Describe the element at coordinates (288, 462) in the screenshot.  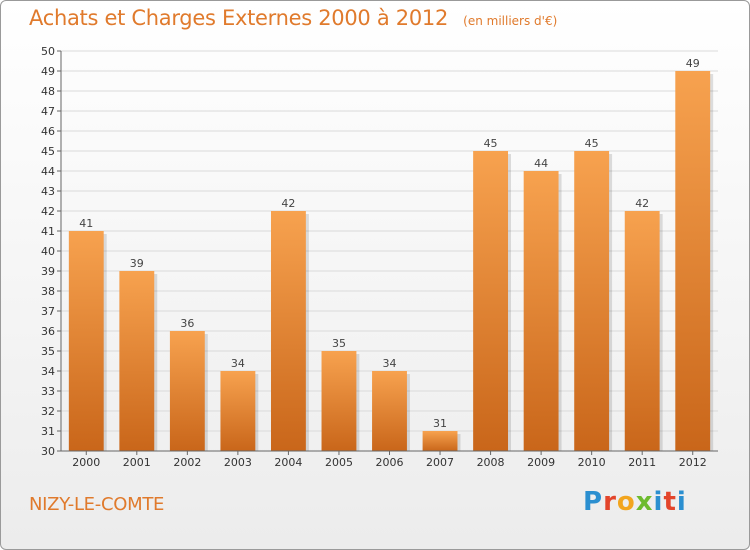
I see `x-tick-label: 2004` at that location.